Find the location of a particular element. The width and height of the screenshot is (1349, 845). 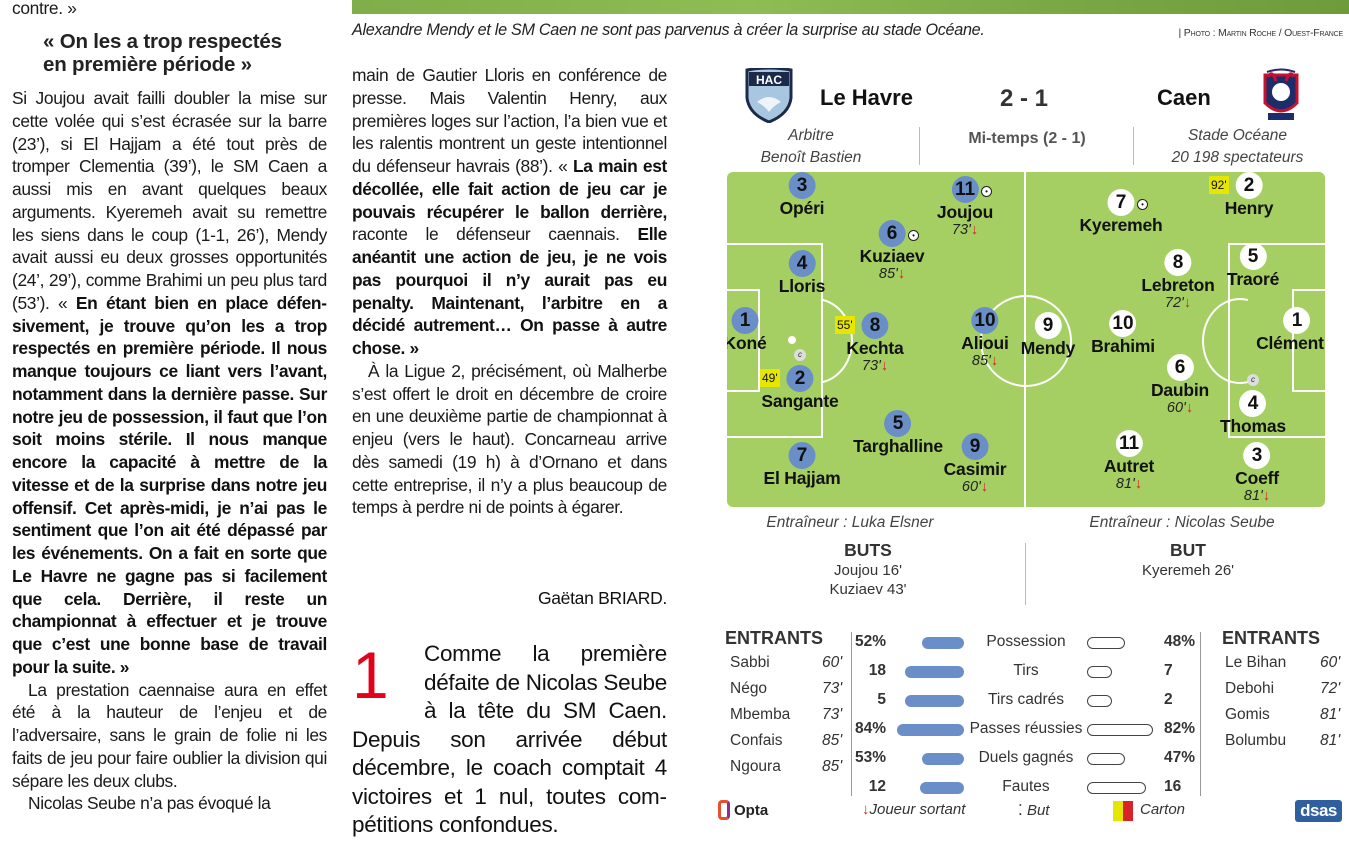

left-penalty-spot is located at coordinates (792, 340).